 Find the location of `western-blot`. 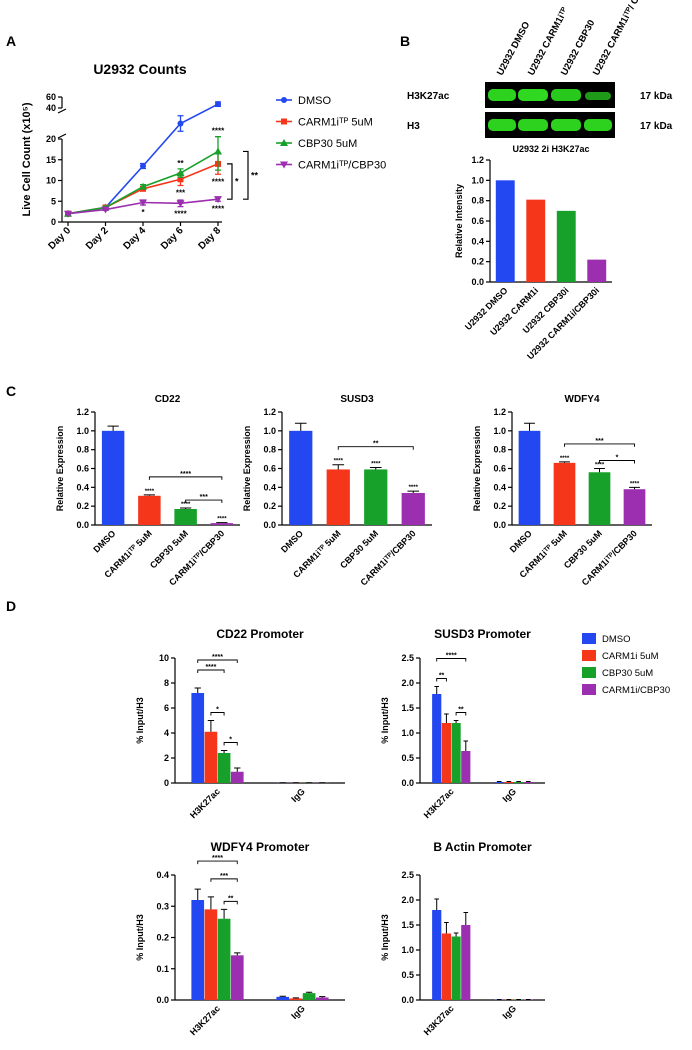

western-blot is located at coordinates (550, 110).